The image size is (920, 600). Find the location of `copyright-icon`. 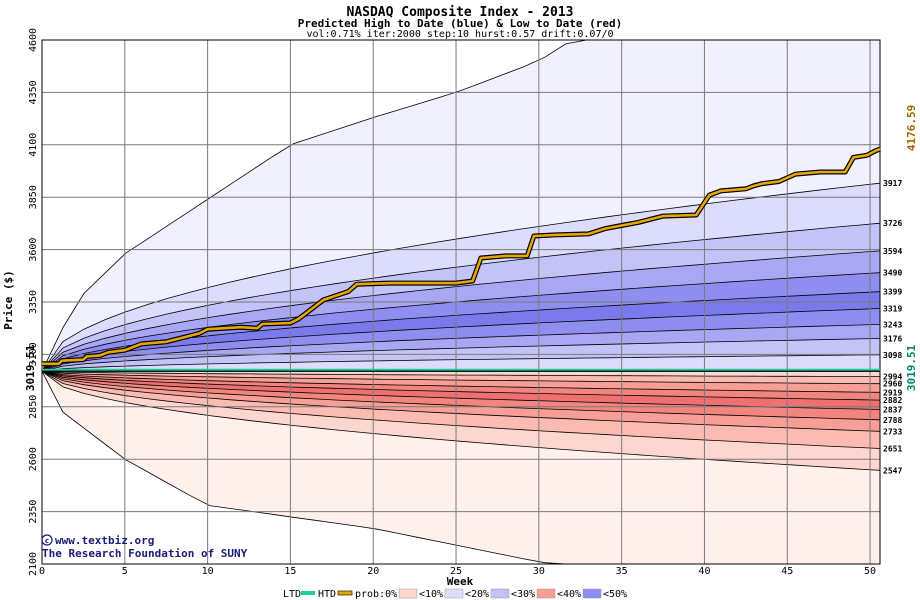

copyright-icon is located at coordinates (47, 540).